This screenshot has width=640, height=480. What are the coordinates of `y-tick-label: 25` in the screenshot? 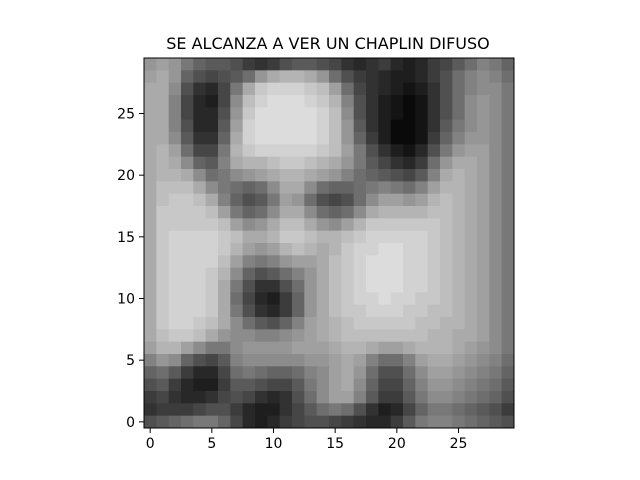 It's located at (126, 115).